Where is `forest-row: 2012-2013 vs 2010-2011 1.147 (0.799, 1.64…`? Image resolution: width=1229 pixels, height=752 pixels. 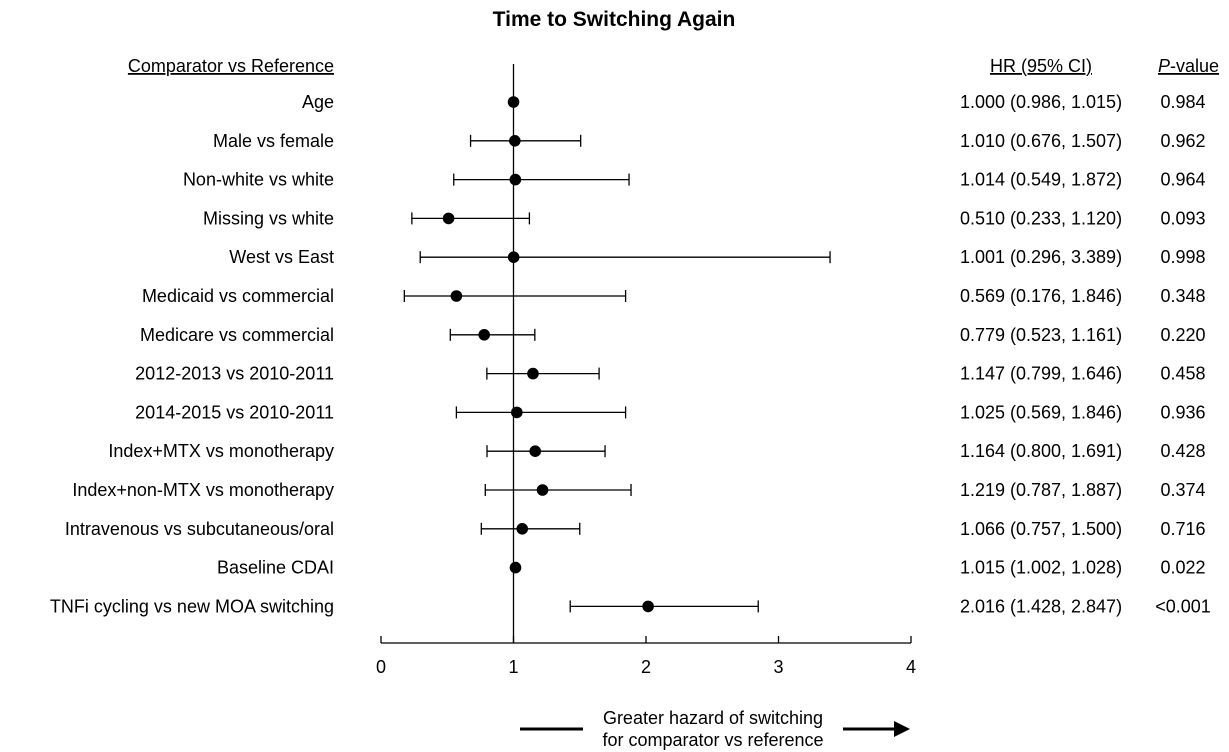 forest-row: 2012-2013 vs 2010-2011 1.147 (0.799, 1.64… is located at coordinates (670, 374).